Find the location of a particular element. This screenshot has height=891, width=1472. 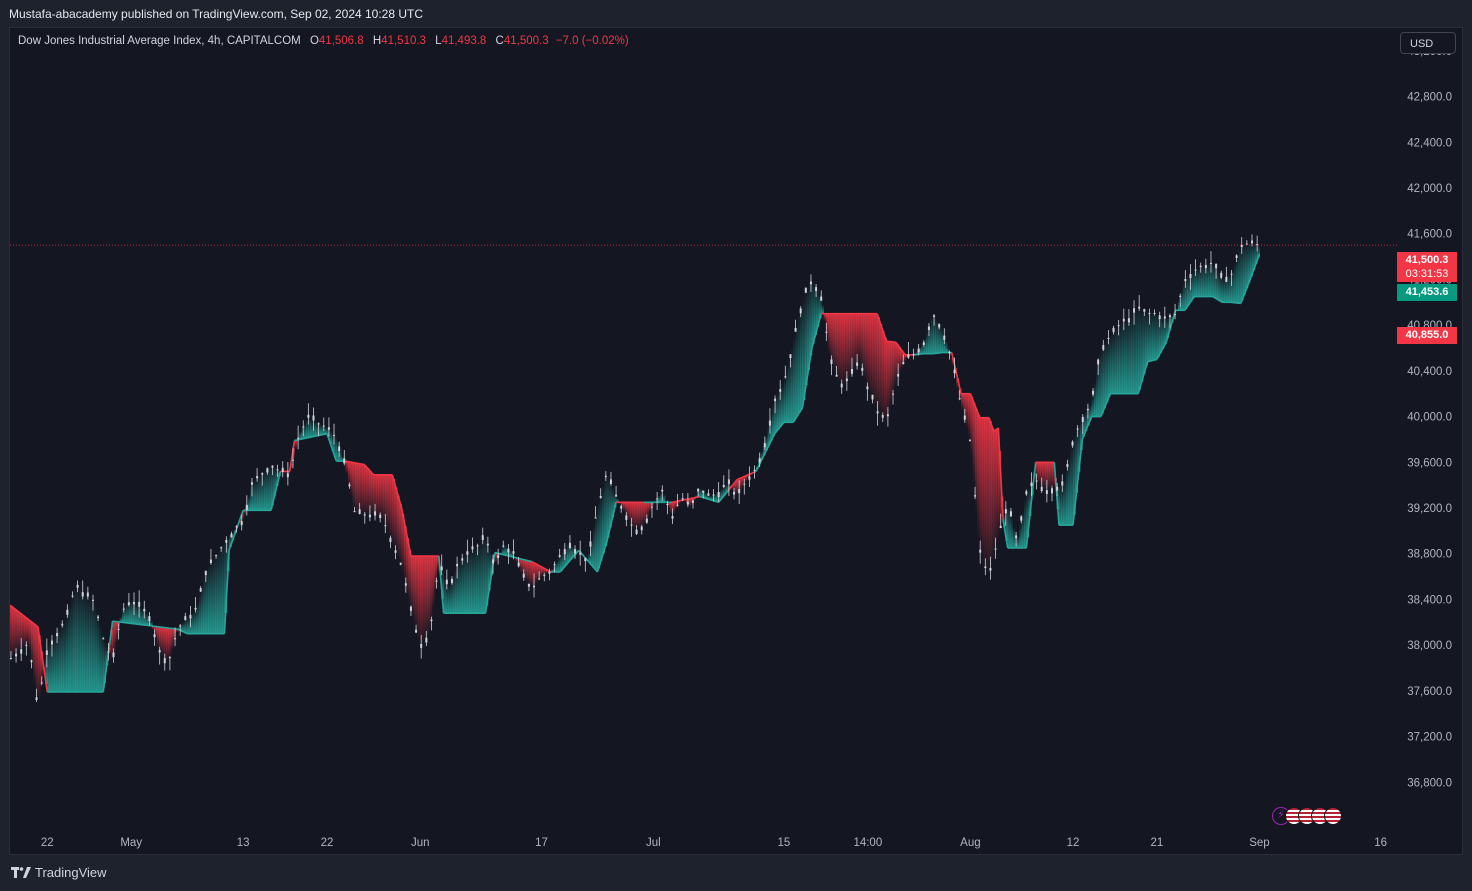

brand-name: TradingView is located at coordinates (71, 872).